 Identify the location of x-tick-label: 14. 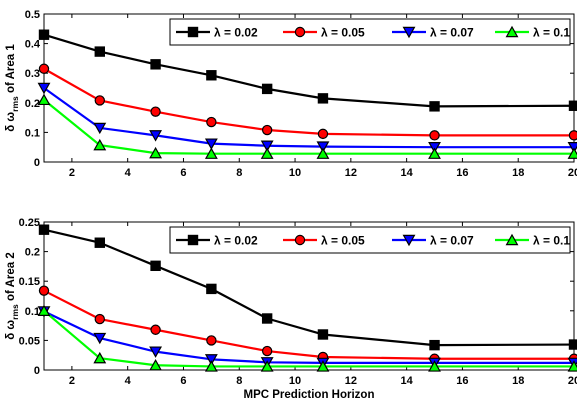
(407, 381).